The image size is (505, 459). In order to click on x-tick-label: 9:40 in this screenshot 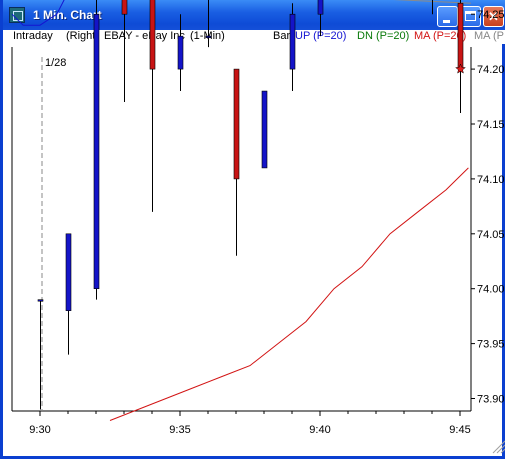, I will do `click(319, 430)`.